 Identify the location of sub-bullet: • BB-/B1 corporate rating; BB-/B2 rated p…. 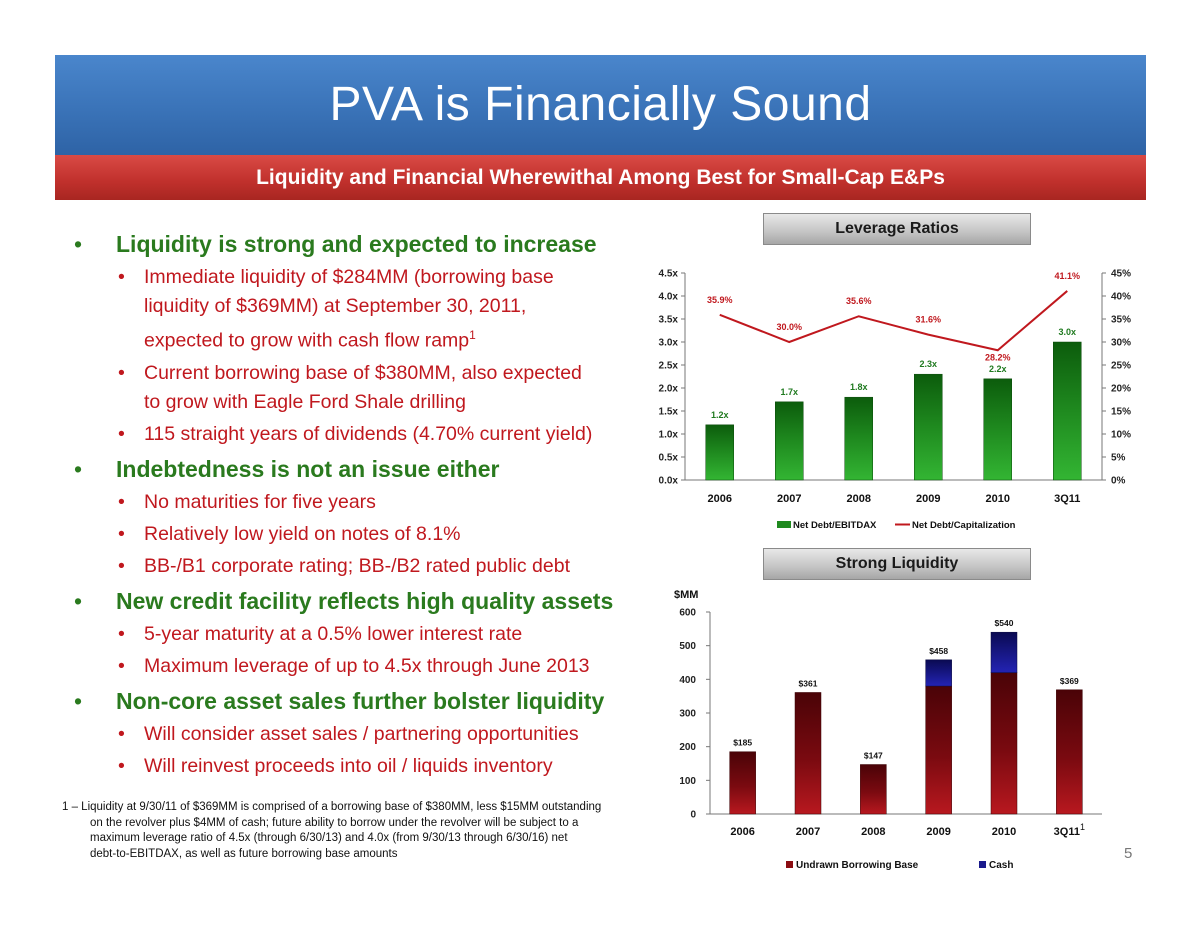
(358, 566).